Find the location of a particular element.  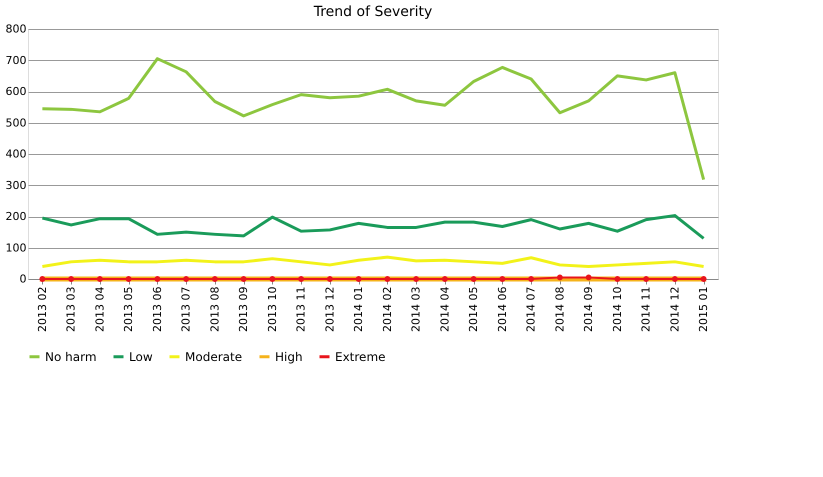

x-tick-label: 2014 05 is located at coordinates (473, 309).